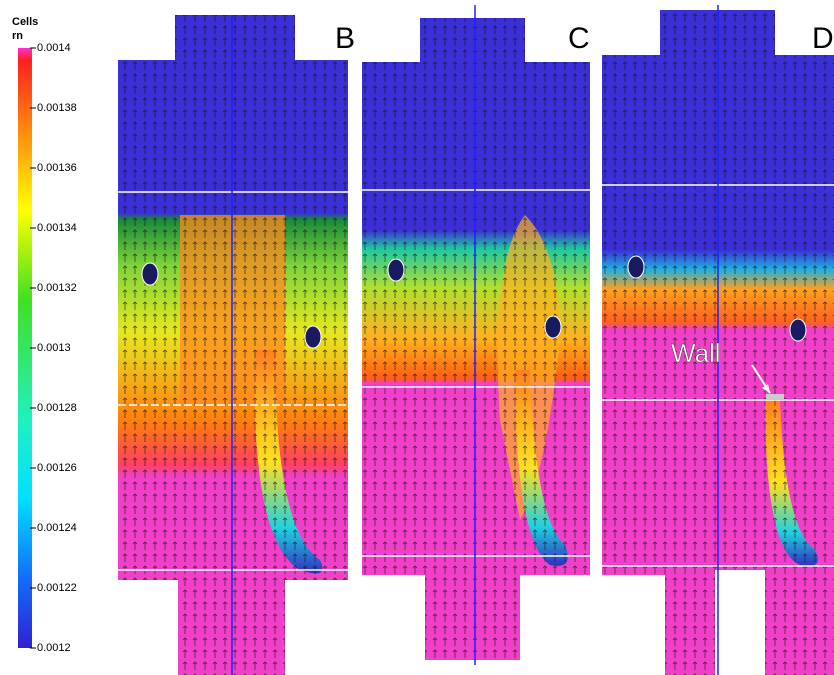  What do you see at coordinates (579, 38) in the screenshot?
I see `panel-label: C` at bounding box center [579, 38].